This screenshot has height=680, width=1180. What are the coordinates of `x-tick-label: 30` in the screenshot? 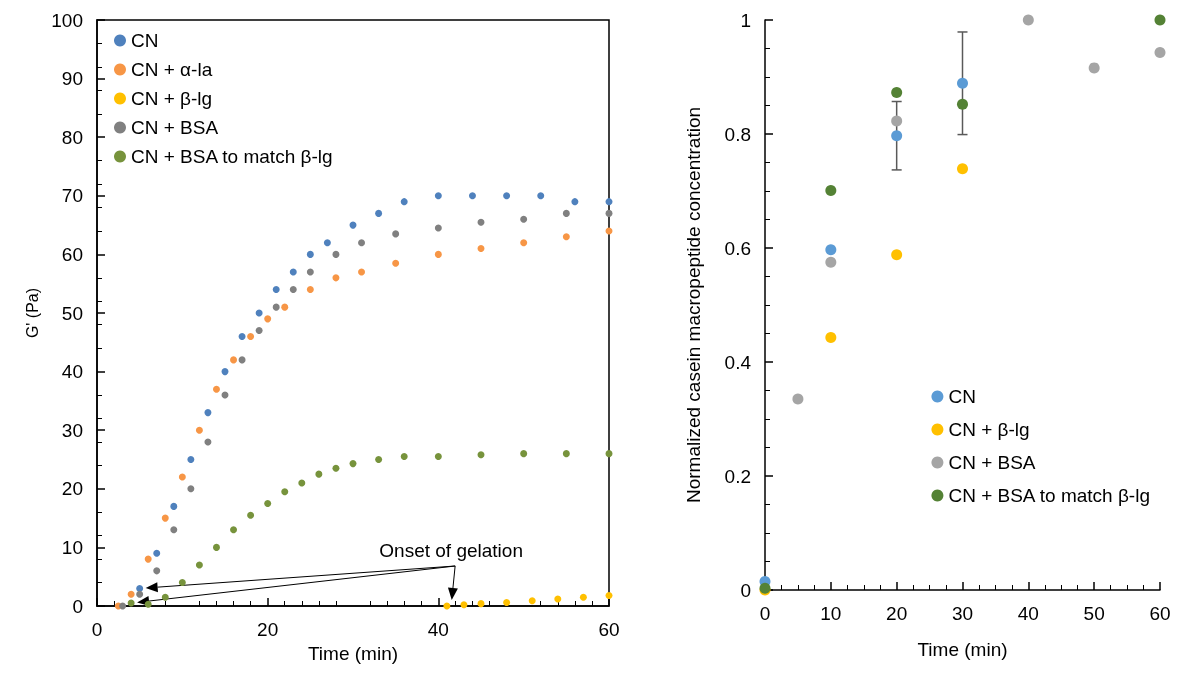 It's located at (962, 613).